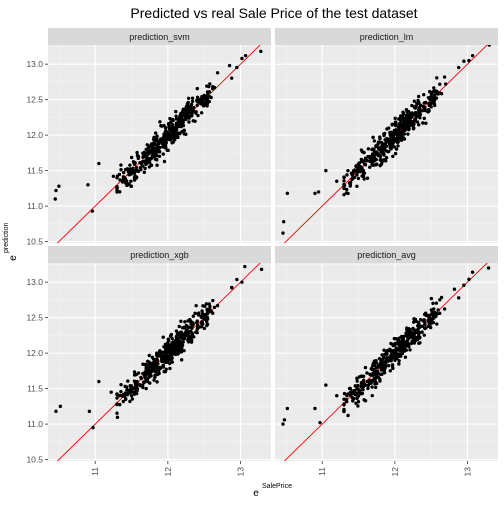 Image resolution: width=504 pixels, height=509 pixels. Describe the element at coordinates (34, 318) in the screenshot. I see `y-tick-label: 12.5` at that location.